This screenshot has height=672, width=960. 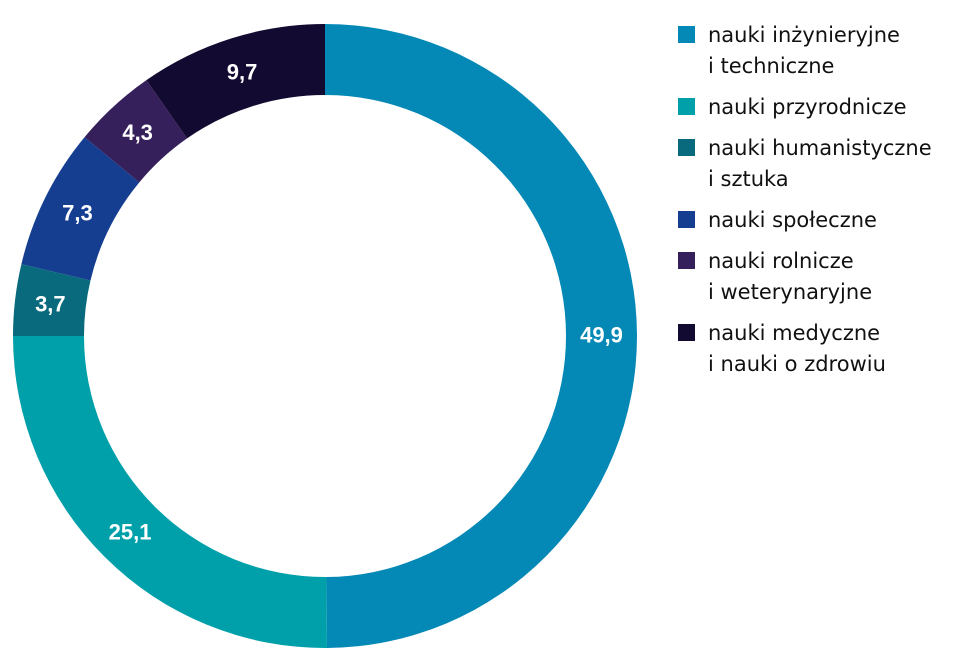 What do you see at coordinates (50, 303) in the screenshot?
I see `slice-value-label: 3,7` at bounding box center [50, 303].